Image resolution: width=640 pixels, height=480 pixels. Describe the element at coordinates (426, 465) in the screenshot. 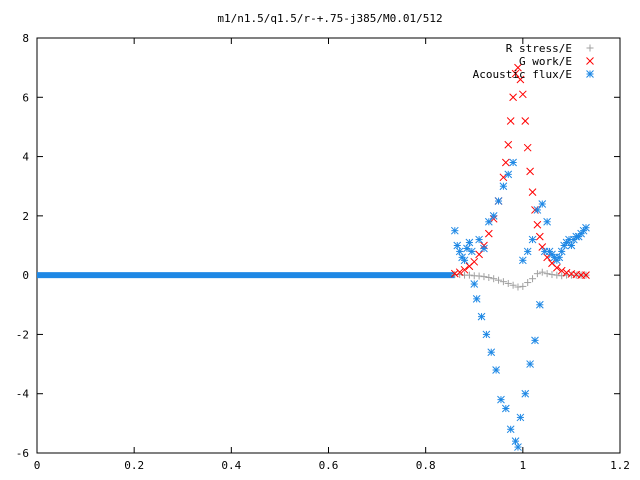

I see `x-tick-label: 0.8` at that location.